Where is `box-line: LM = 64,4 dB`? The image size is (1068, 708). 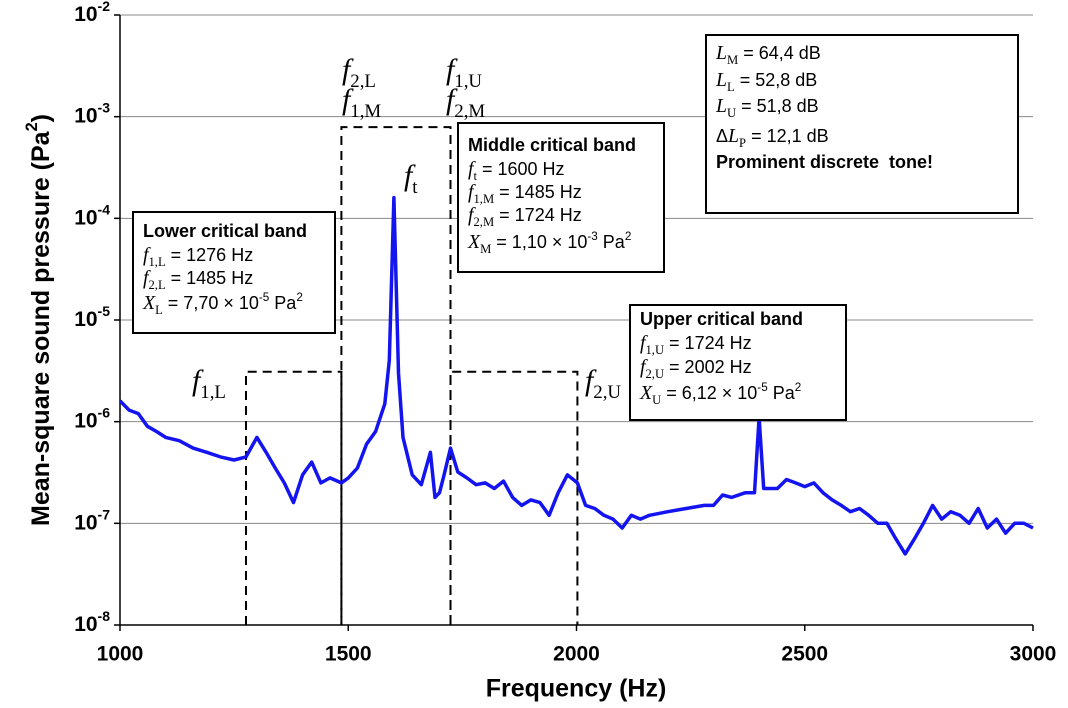
box-line: LM = 64,4 dB is located at coordinates (768, 54).